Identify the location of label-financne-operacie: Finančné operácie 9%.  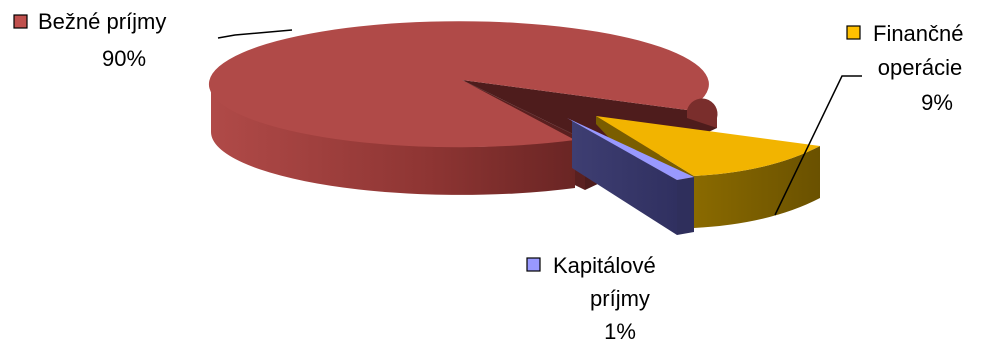
(905, 68).